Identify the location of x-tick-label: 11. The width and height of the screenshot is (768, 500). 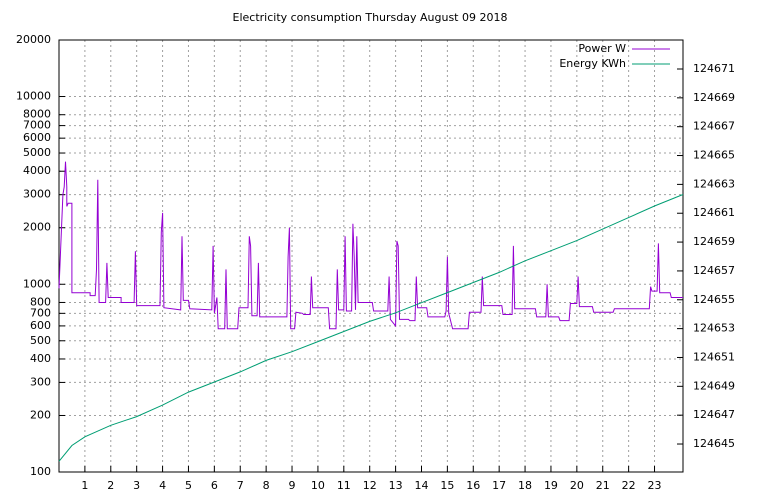
(344, 485).